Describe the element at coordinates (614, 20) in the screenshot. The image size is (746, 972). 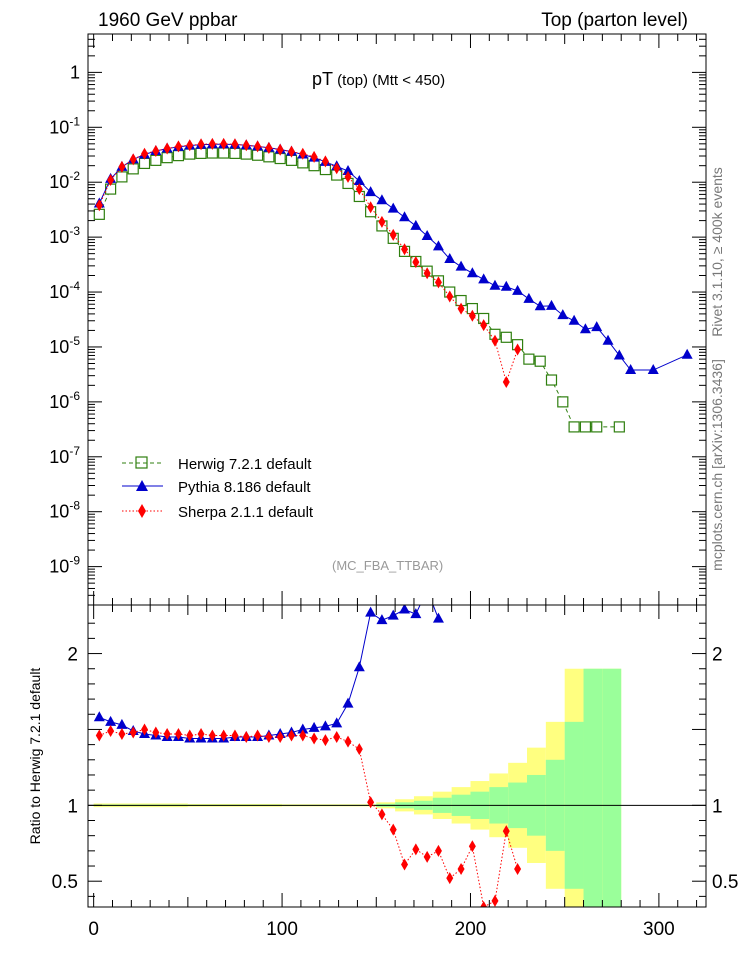
I see `header-right: Top (parton level)` at that location.